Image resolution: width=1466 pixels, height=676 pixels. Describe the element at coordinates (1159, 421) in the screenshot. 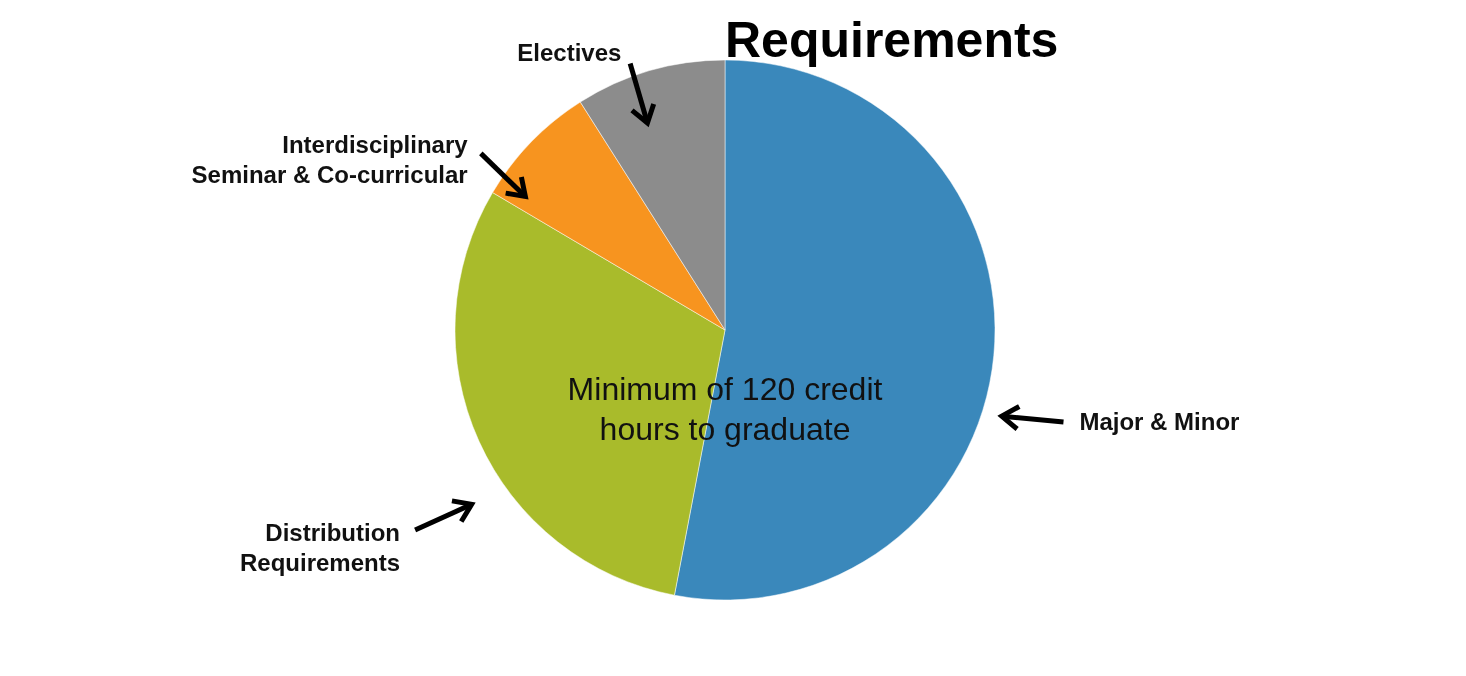

I see `slice-label: Major & Minor` at that location.